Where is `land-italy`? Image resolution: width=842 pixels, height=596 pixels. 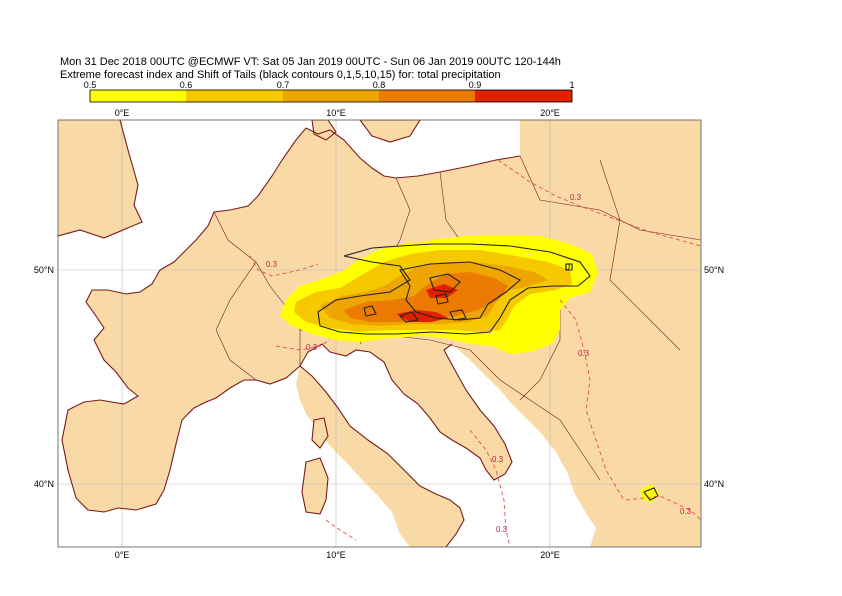 land-italy is located at coordinates (380, 456).